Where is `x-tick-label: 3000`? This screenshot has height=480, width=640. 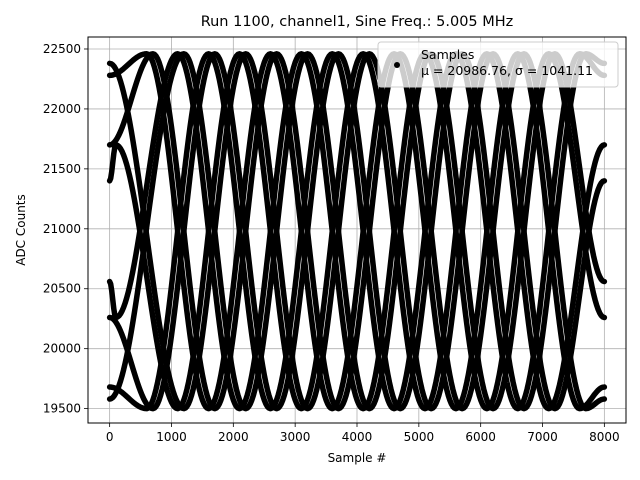
x-tick-label: 3000 is located at coordinates (295, 437).